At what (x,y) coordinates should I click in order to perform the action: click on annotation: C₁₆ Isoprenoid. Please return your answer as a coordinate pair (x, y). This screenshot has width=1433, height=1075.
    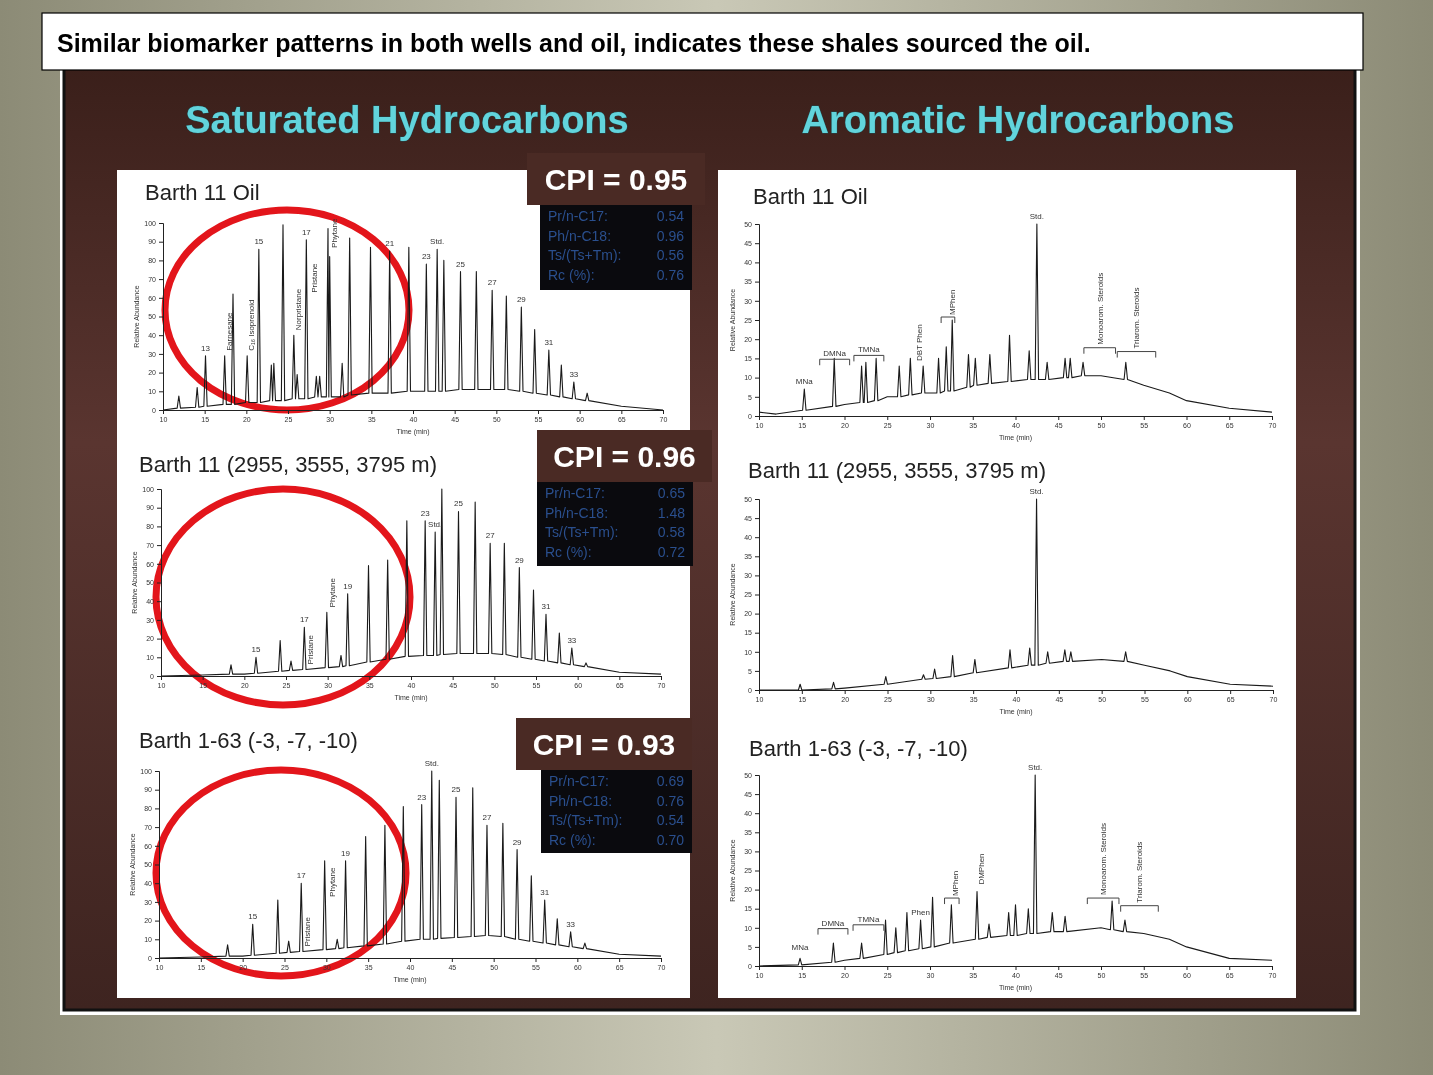
    Looking at the image, I should click on (252, 325).